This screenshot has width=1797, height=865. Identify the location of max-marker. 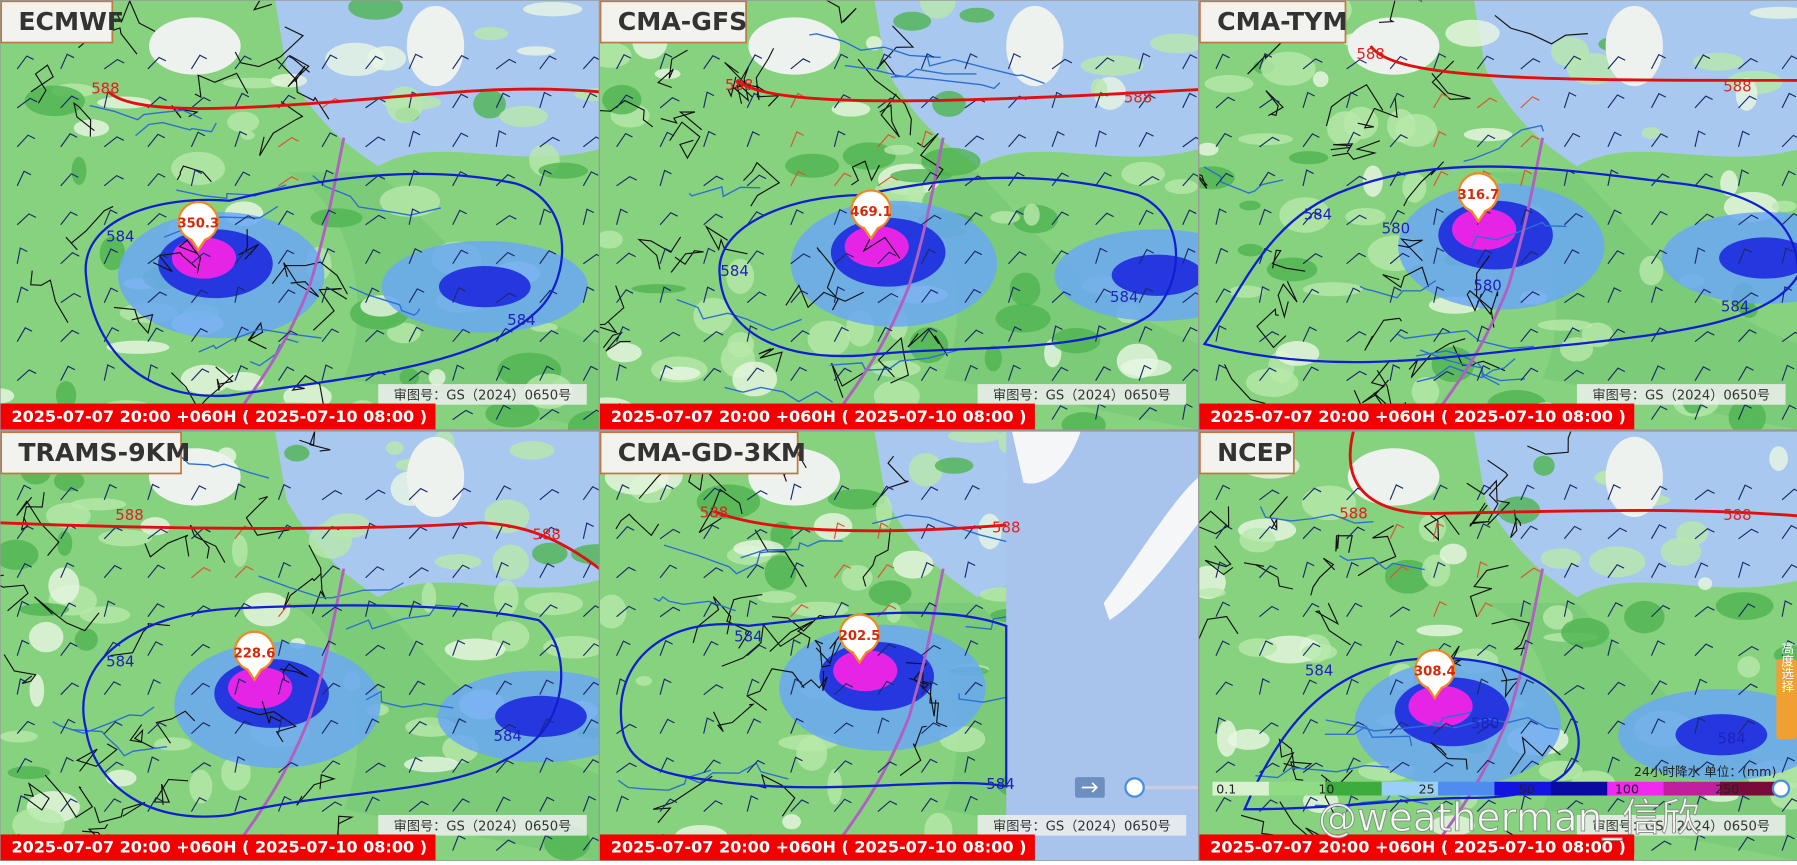
(198, 226).